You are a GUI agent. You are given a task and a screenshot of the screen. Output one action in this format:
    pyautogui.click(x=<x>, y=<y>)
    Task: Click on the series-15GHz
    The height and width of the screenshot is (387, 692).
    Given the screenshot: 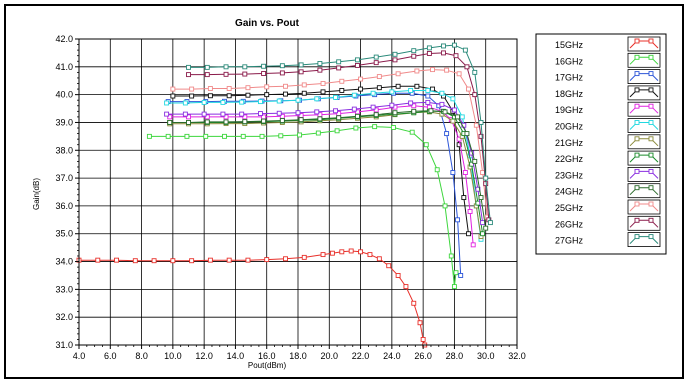 What is the action you would take?
    pyautogui.click(x=252, y=298)
    